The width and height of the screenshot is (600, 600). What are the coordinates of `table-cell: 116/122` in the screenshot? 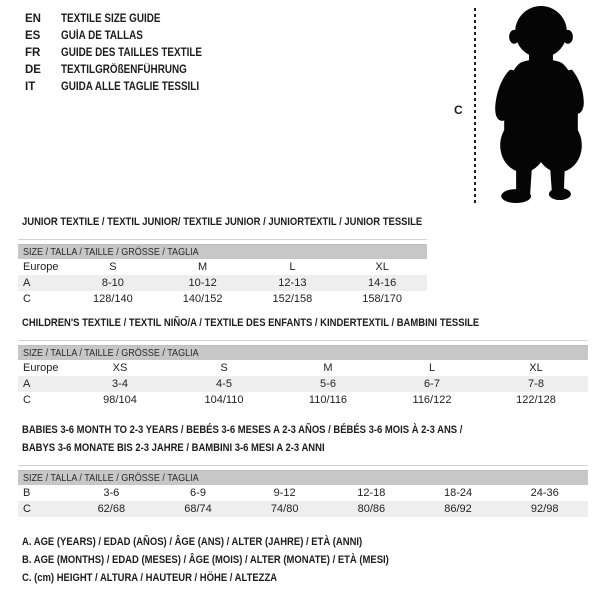 It's located at (432, 400).